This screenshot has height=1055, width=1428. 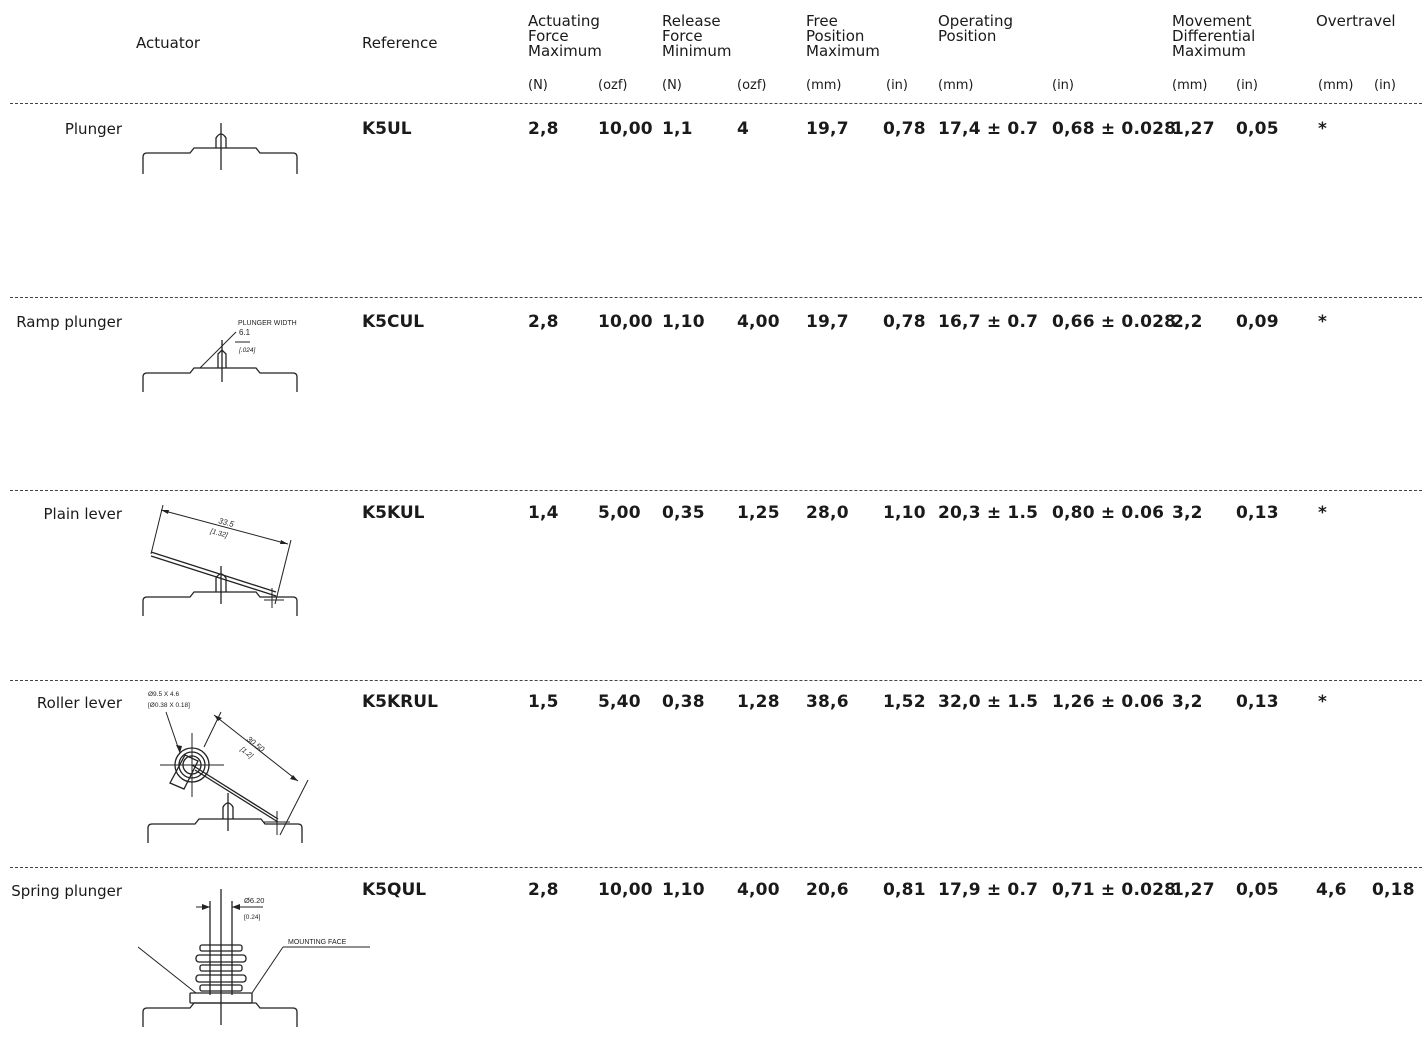 What do you see at coordinates (904, 890) in the screenshot?
I see `free-in: 0,81` at bounding box center [904, 890].